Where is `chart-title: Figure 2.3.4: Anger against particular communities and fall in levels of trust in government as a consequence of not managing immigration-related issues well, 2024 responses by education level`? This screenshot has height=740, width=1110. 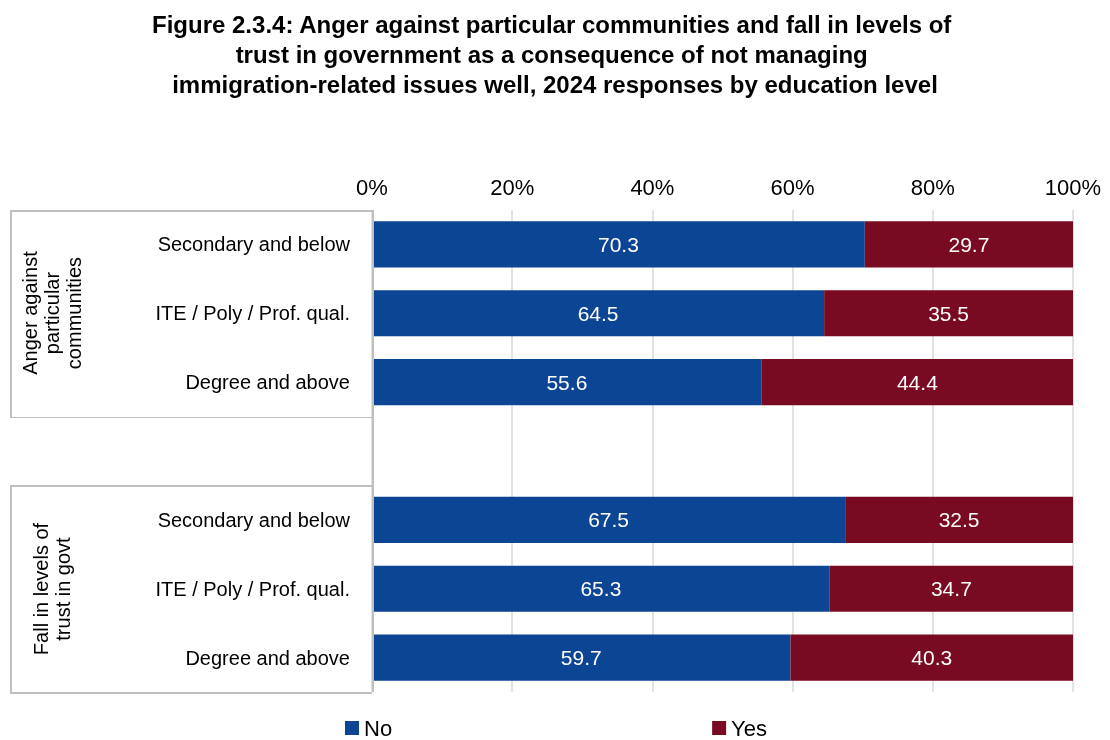 chart-title: Figure 2.3.4: Anger against particular communities and fall in levels of trust in government as a consequence of not managing immigration-related issues well, 2024 responses by education level is located at coordinates (555, 54).